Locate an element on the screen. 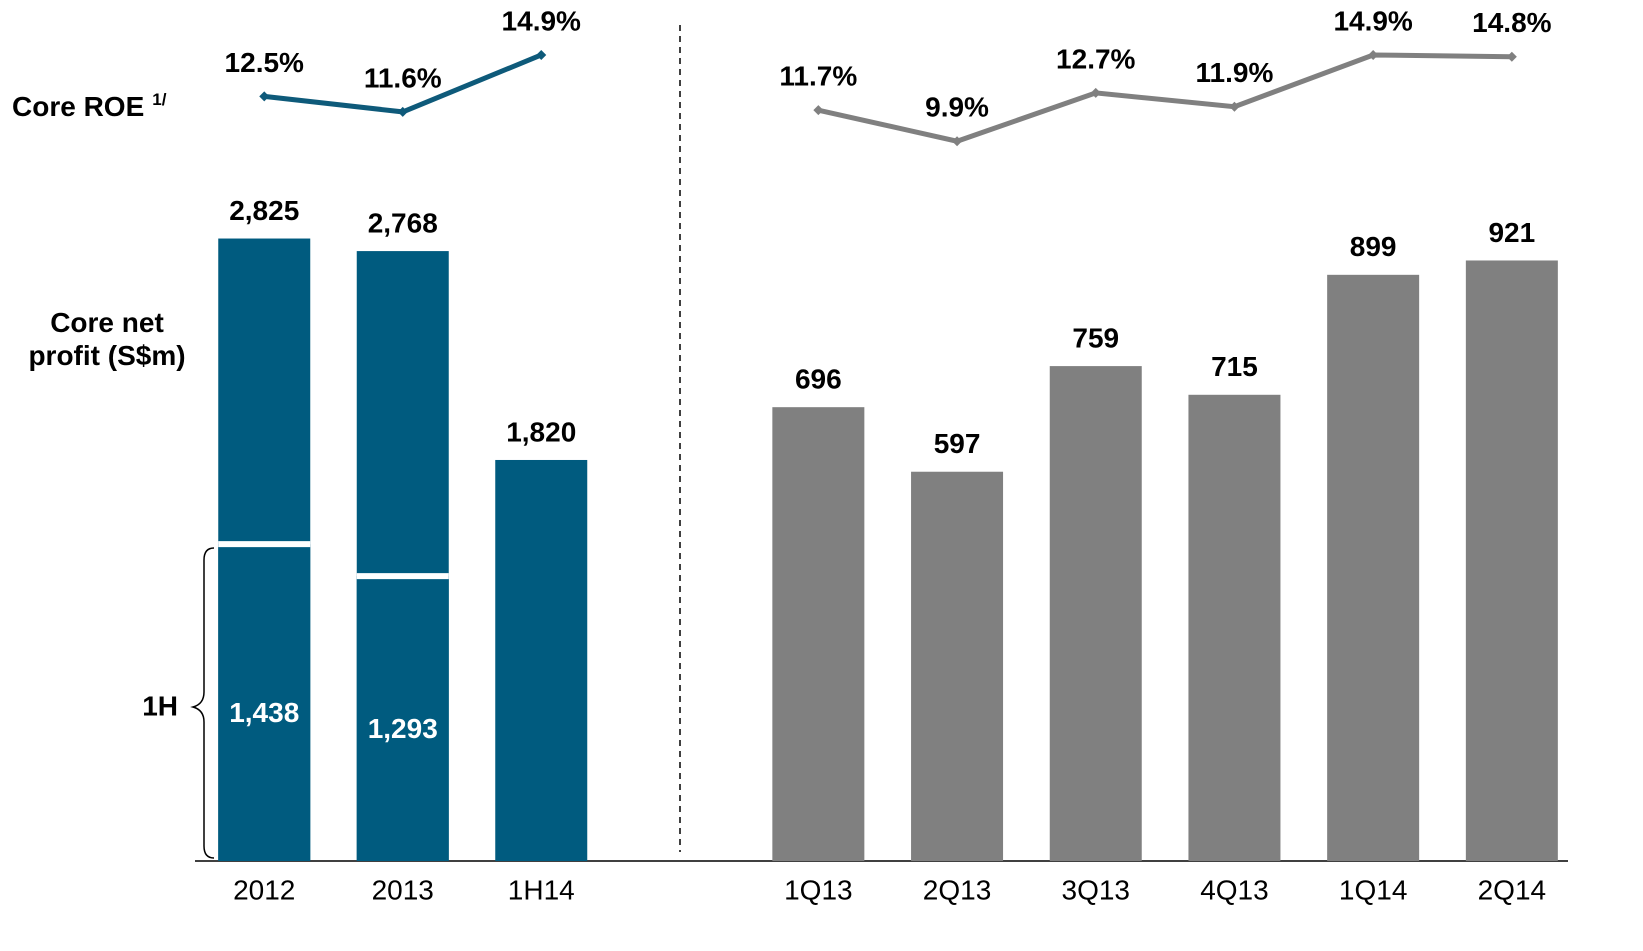 Image resolution: width=1643 pixels, height=951 pixels. bar-value-label: 597 is located at coordinates (957, 443).